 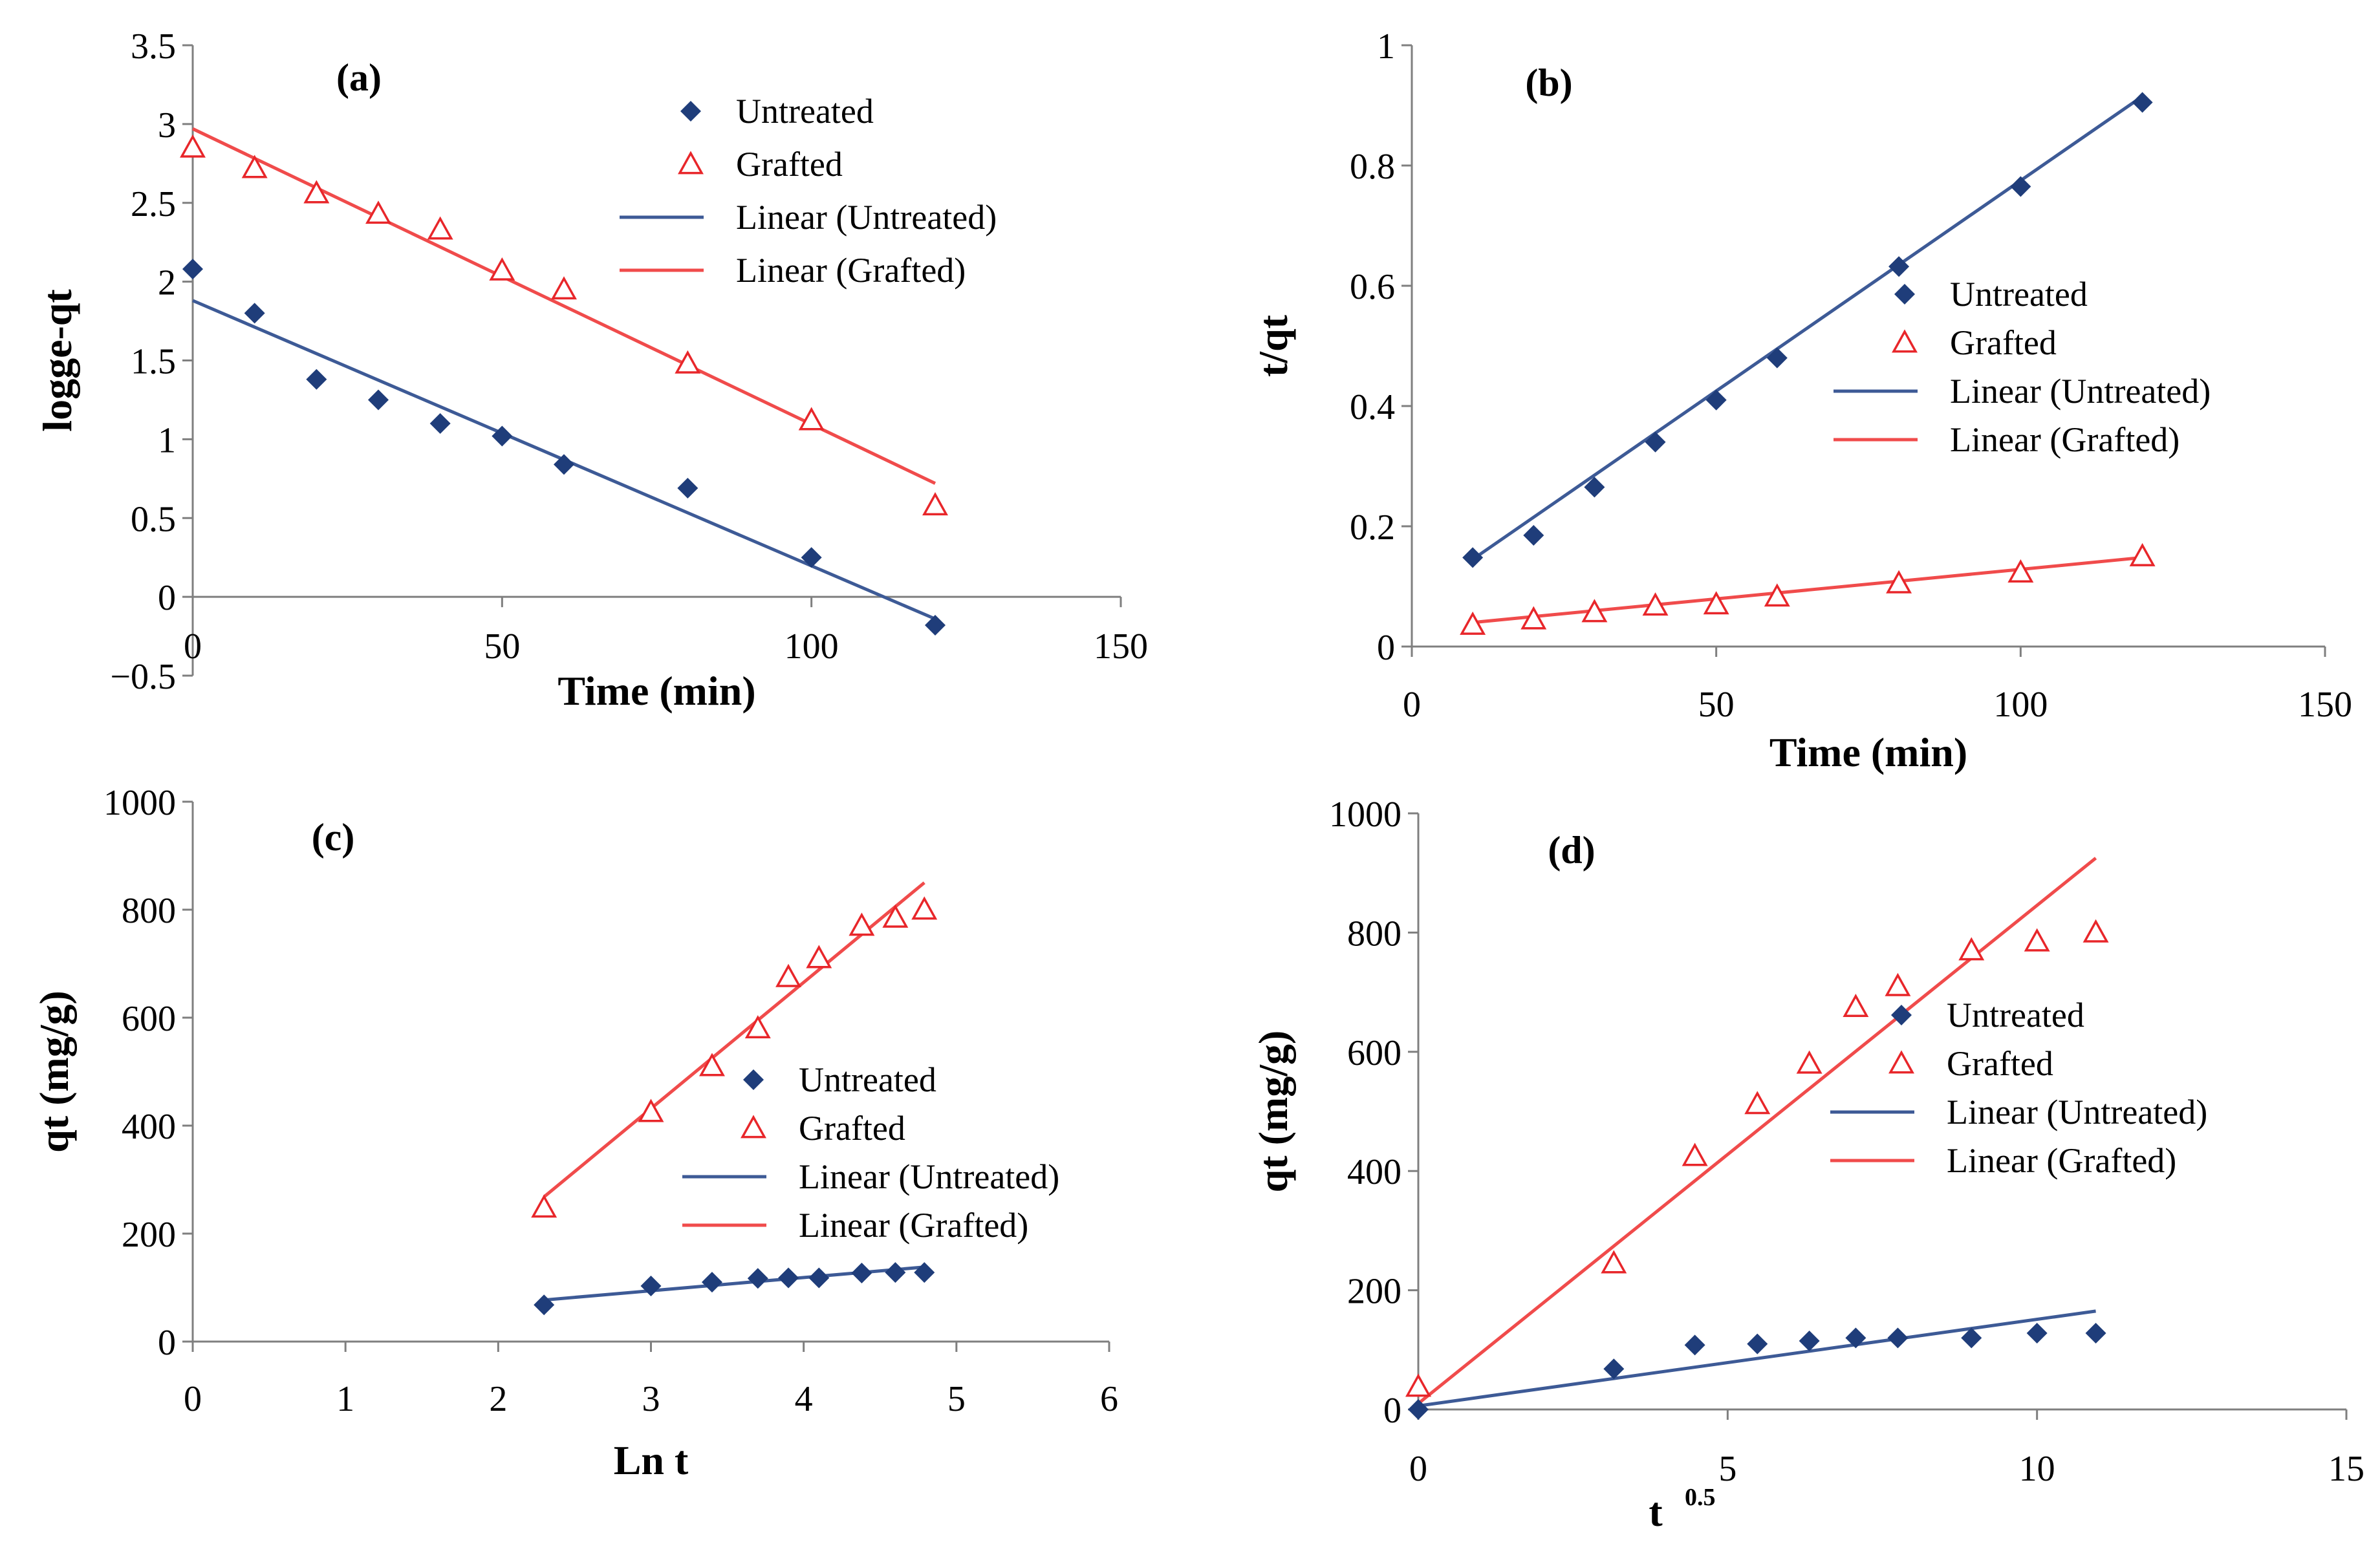 What do you see at coordinates (333, 837) in the screenshot?
I see `panel-label: (c)` at bounding box center [333, 837].